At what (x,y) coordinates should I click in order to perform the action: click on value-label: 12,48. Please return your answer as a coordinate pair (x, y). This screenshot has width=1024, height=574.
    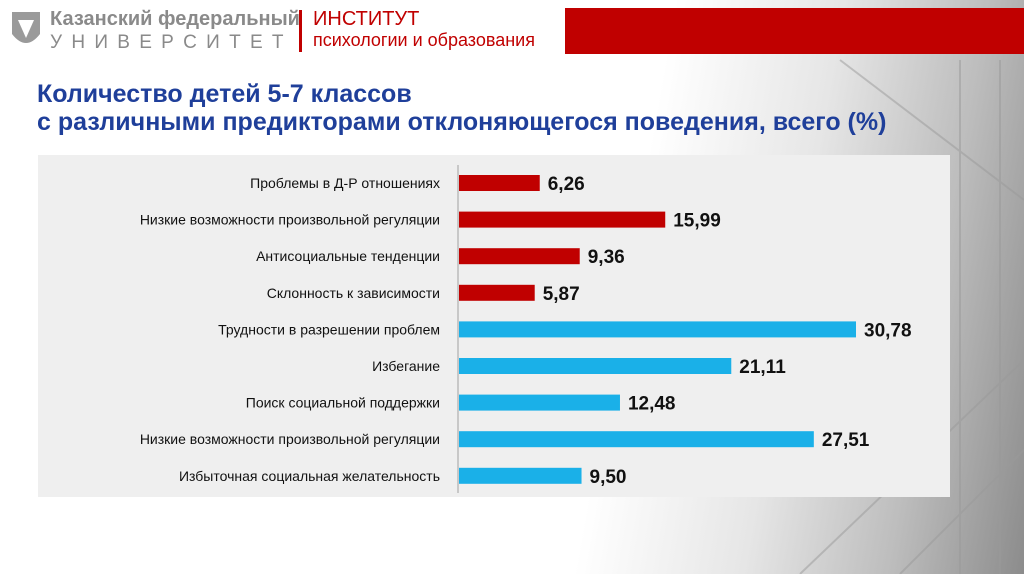
    Looking at the image, I should click on (652, 404).